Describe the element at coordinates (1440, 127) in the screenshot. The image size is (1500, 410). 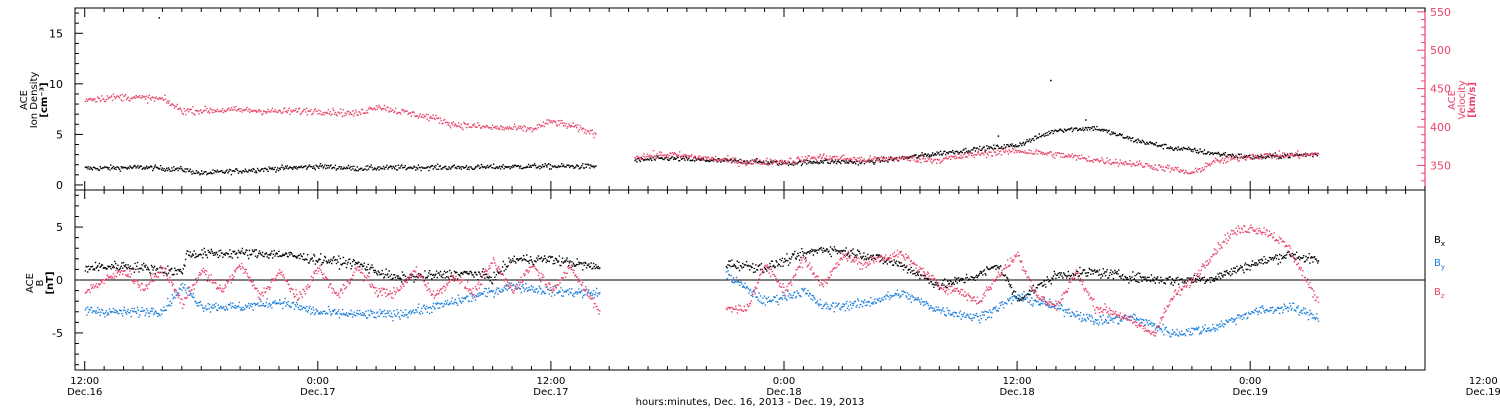
I see `velocity-tick-label: 400` at that location.